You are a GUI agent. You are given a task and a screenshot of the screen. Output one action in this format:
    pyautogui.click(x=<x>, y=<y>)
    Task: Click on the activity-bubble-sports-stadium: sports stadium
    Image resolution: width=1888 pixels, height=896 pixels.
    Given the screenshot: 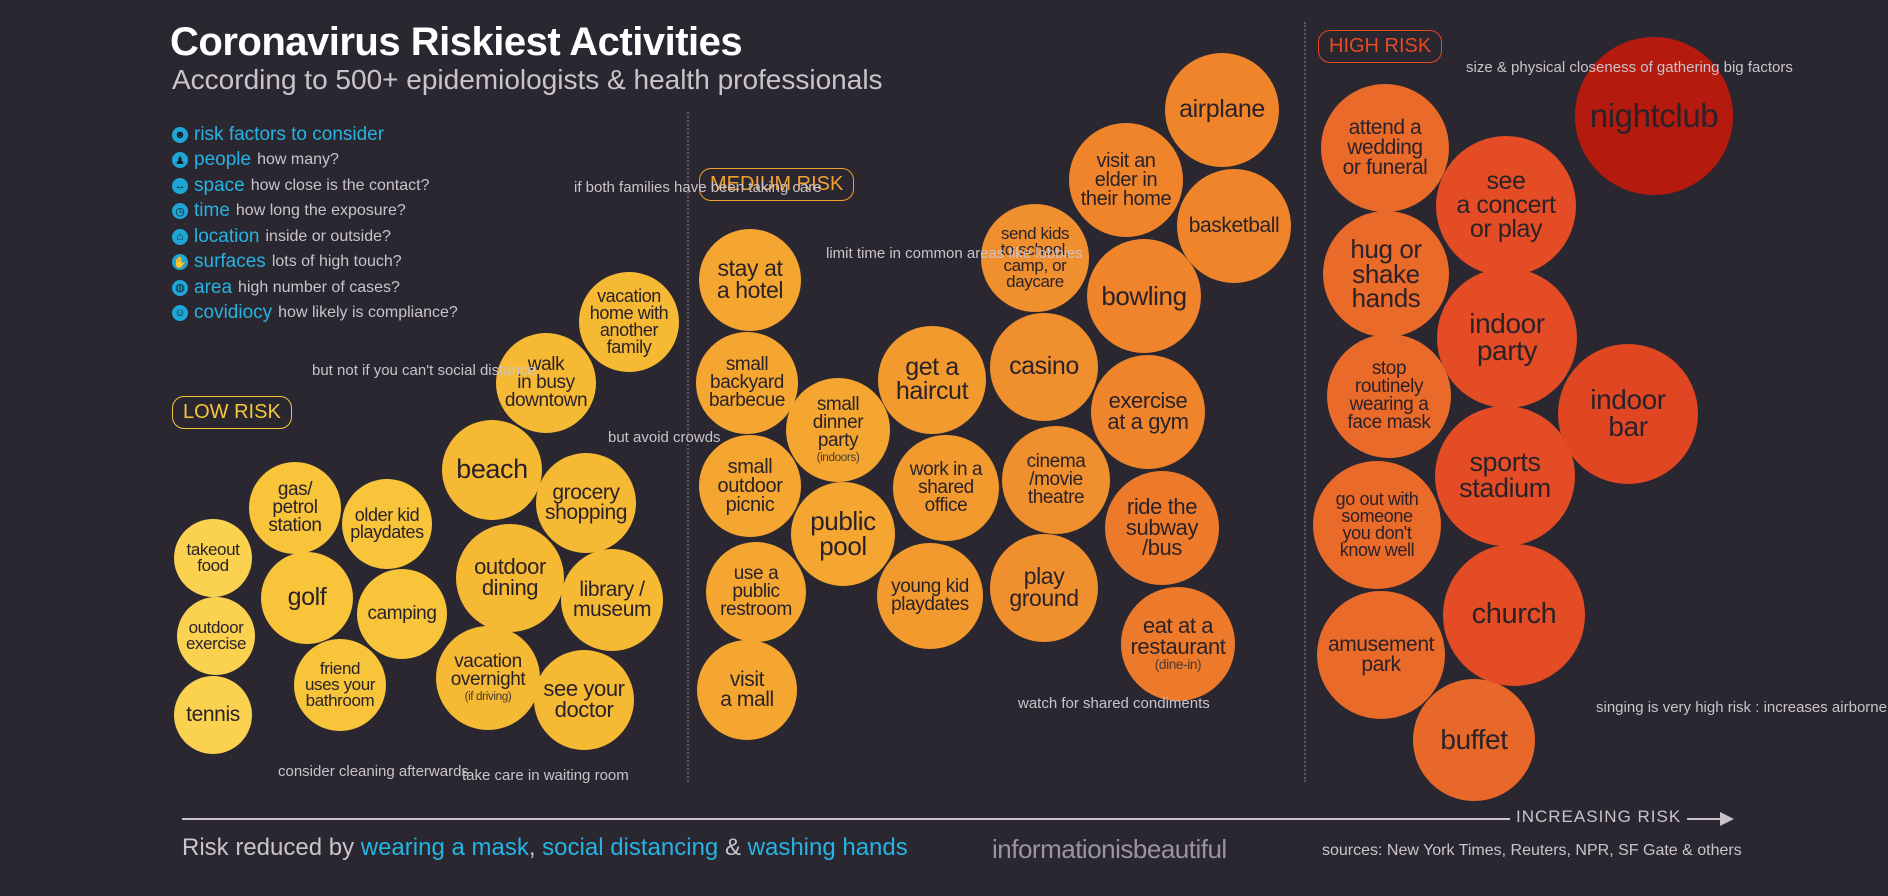 What is the action you would take?
    pyautogui.click(x=1505, y=476)
    